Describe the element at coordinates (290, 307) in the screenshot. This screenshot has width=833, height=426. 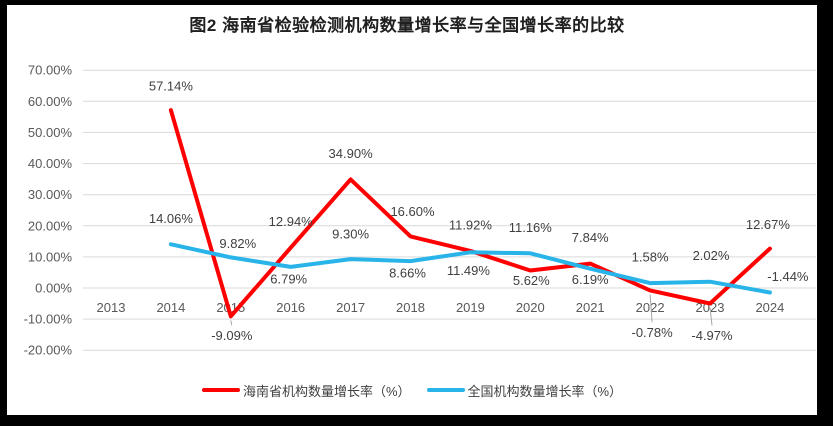
I see `x-axis-tick-label: 2016` at that location.